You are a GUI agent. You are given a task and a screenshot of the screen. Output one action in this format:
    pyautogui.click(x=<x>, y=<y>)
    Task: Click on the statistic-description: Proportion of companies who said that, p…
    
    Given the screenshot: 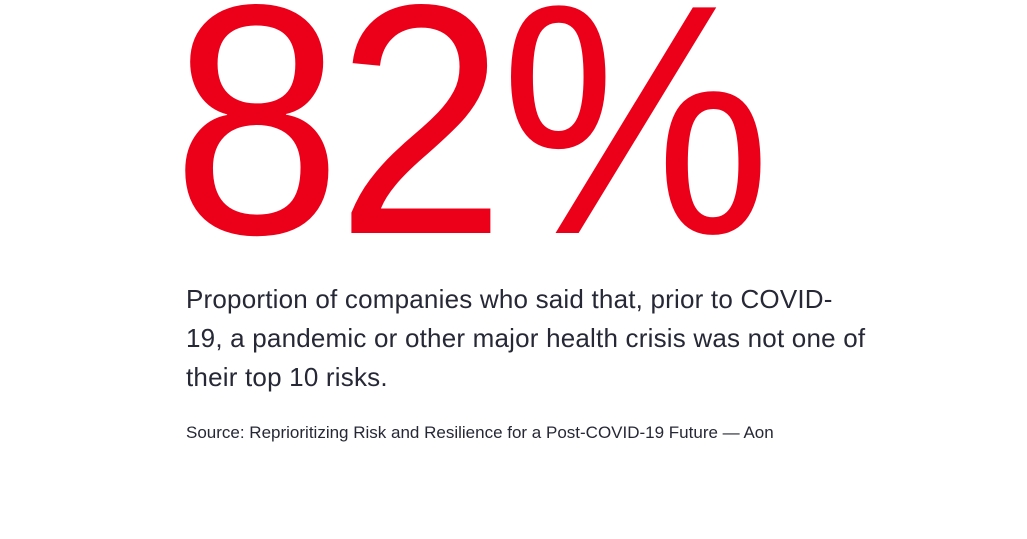 What is the action you would take?
    pyautogui.click(x=526, y=338)
    